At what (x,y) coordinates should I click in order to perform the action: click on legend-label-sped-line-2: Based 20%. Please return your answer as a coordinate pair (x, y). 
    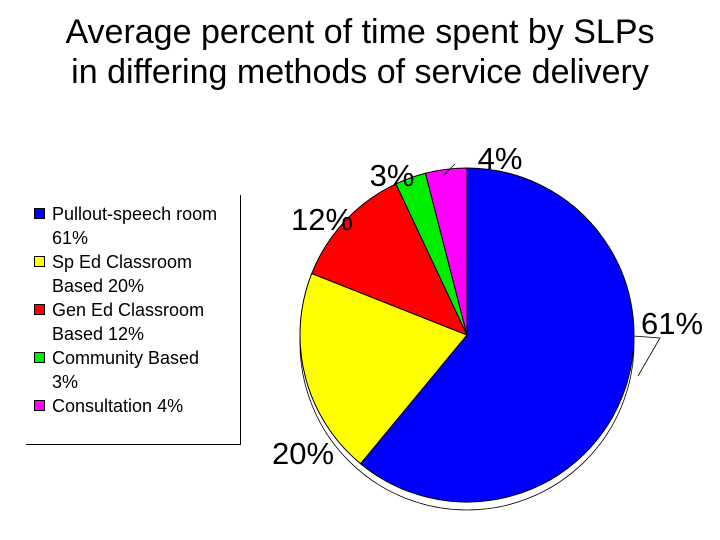
    Looking at the image, I should click on (98, 286).